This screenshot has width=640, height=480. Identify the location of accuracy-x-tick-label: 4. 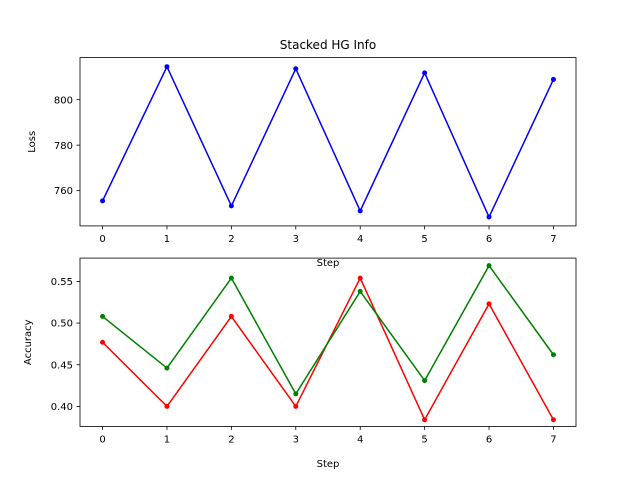
(360, 439).